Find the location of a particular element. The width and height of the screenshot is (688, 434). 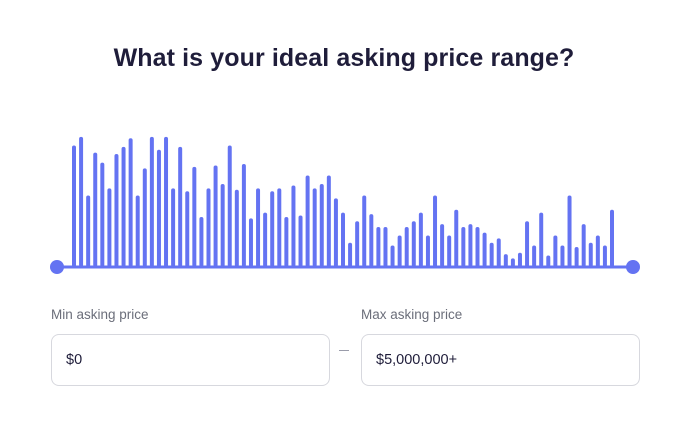

min-price-label: Min asking price is located at coordinates (100, 314).